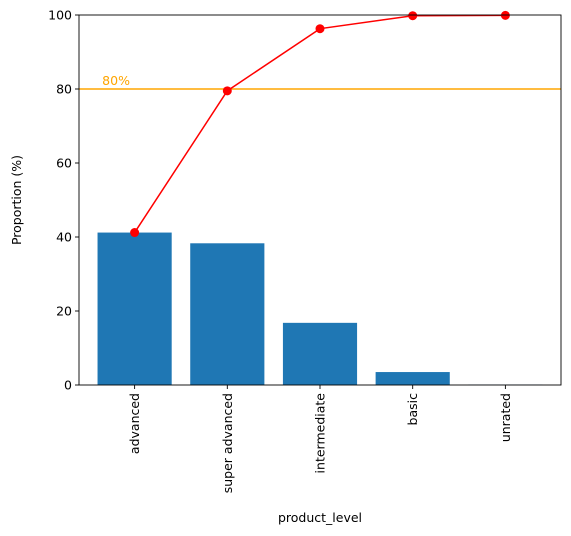  I want to click on y-tick-label: 60, so click(64, 163).